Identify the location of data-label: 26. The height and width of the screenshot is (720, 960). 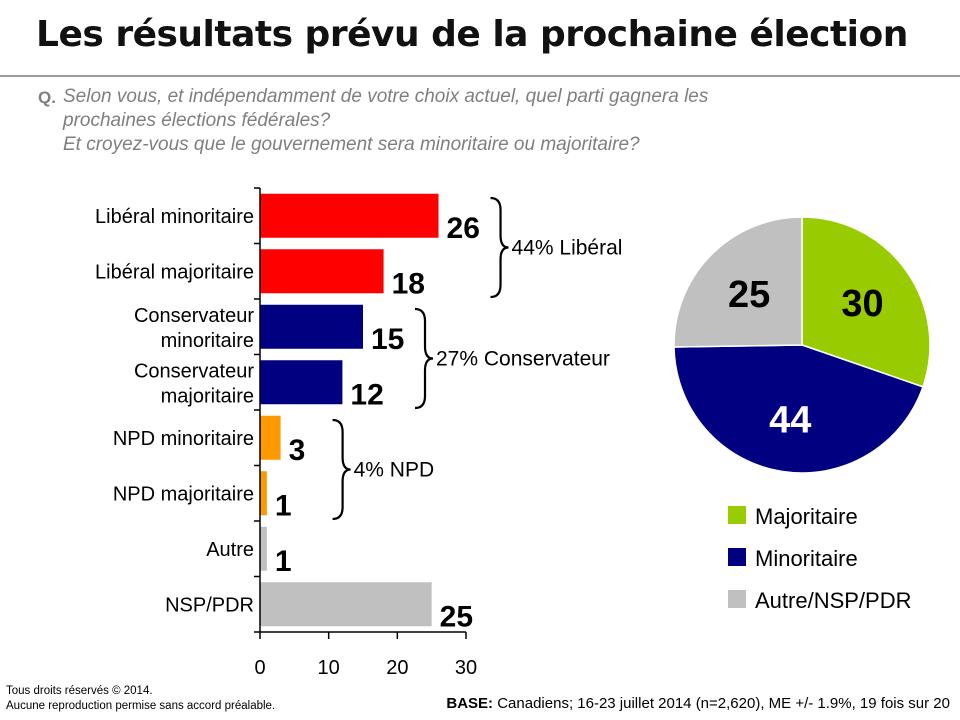
(463, 228).